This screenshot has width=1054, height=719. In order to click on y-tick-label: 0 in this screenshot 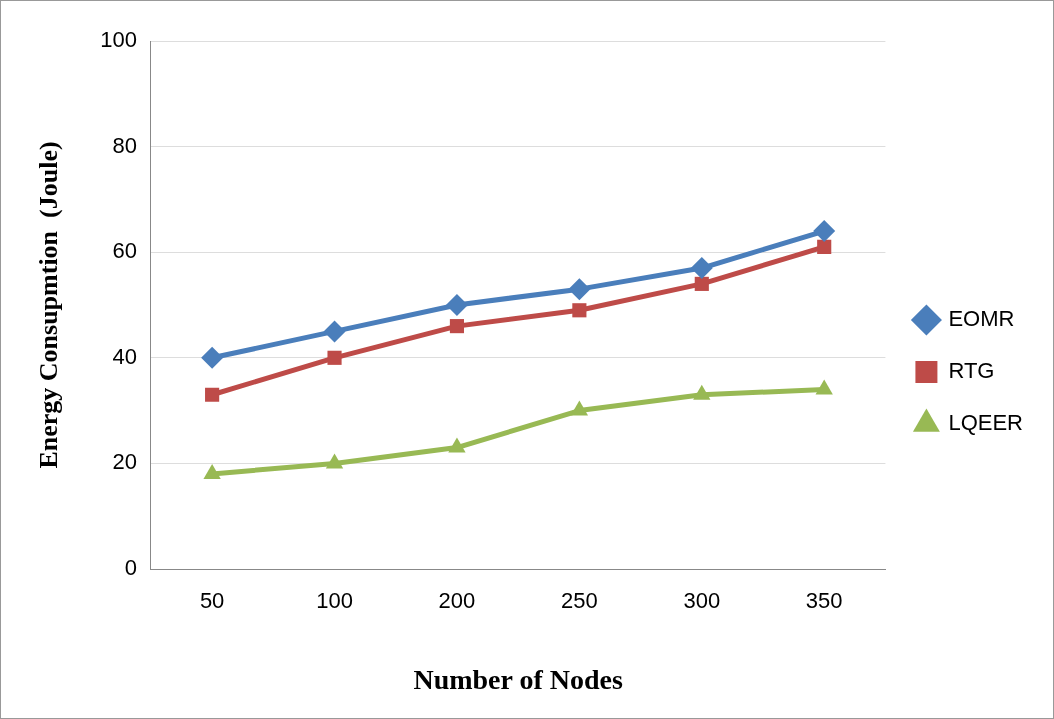, I will do `click(130, 568)`.